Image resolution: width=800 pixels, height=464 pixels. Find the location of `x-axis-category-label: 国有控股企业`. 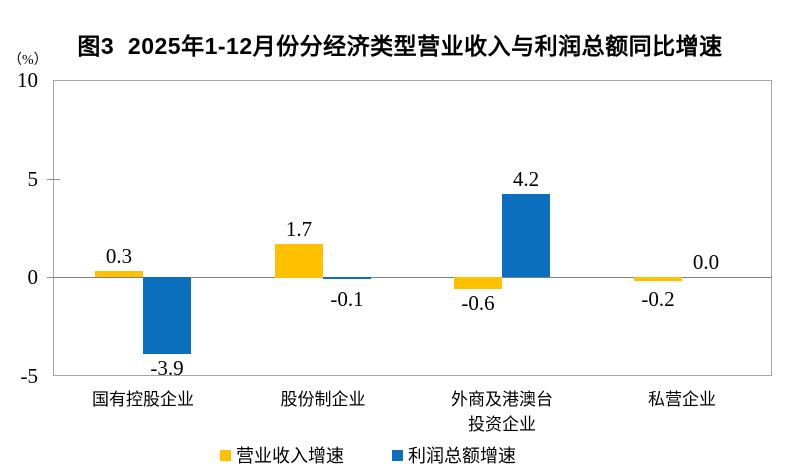

x-axis-category-label: 国有控股企业 is located at coordinates (143, 399).